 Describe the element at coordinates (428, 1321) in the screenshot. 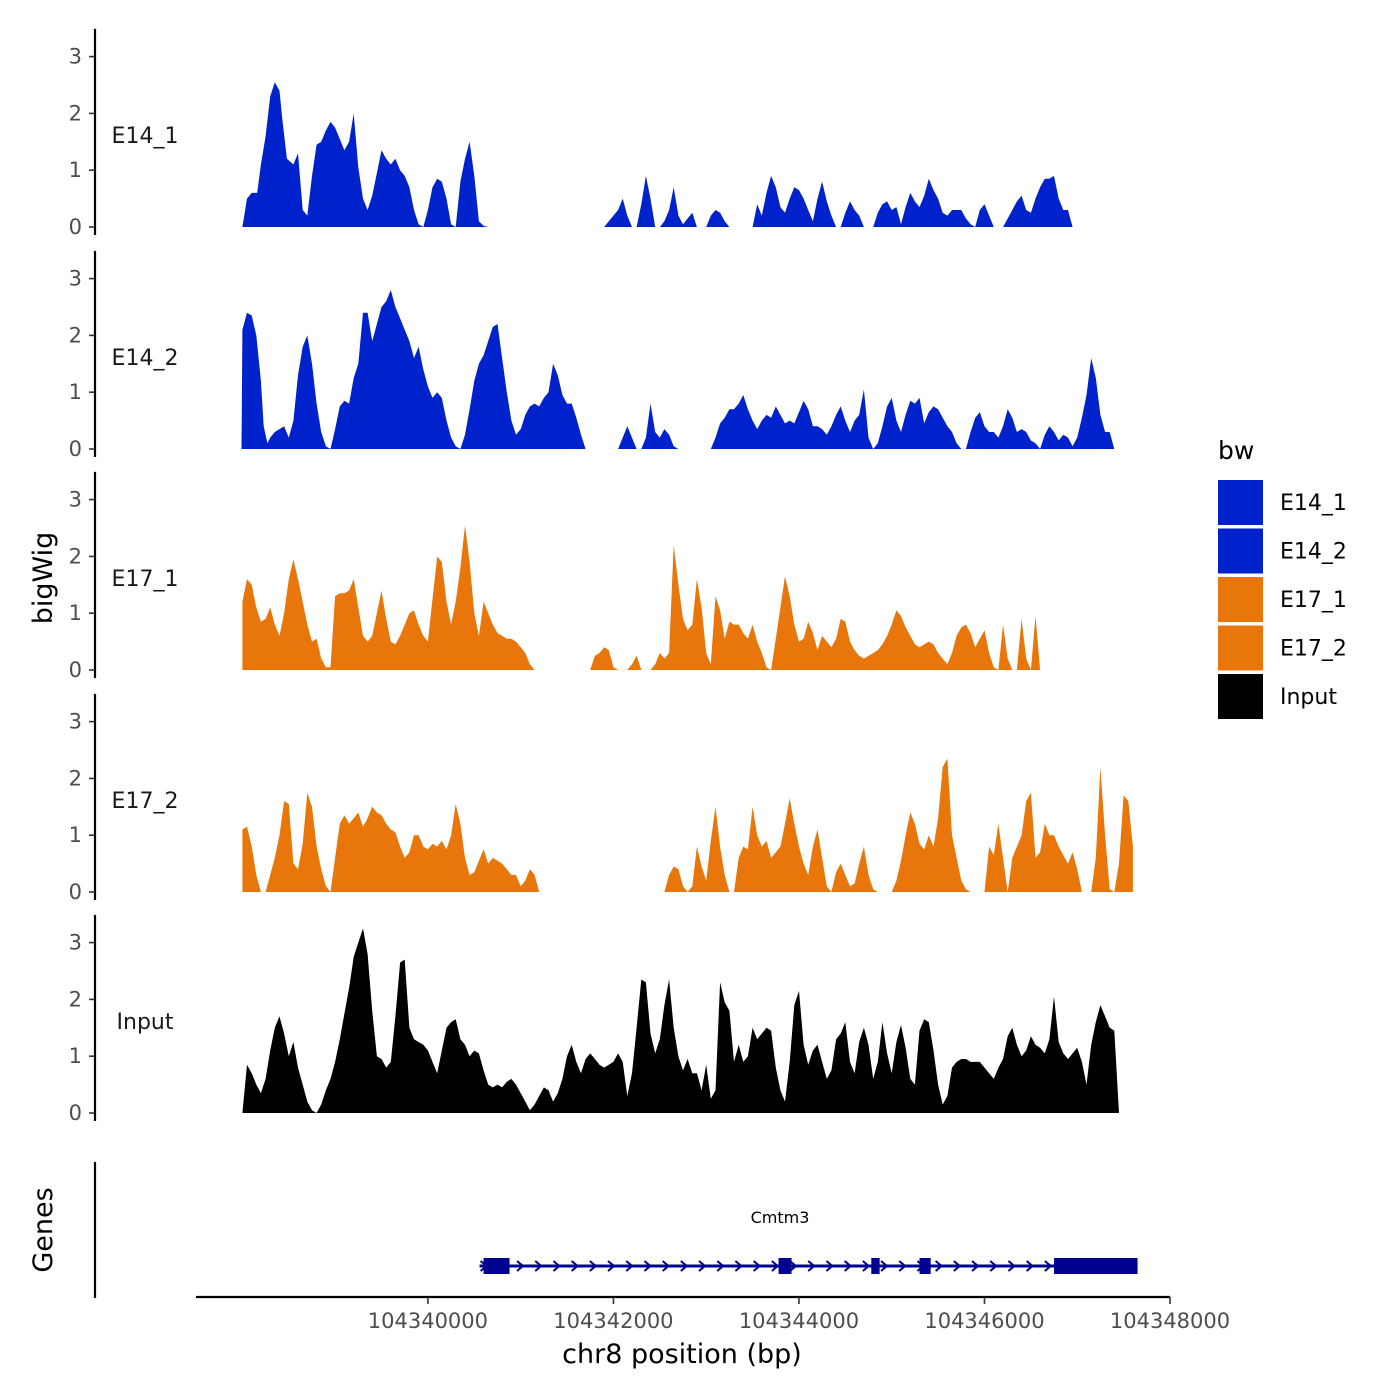

I see `x-tick-label: 104340000` at that location.